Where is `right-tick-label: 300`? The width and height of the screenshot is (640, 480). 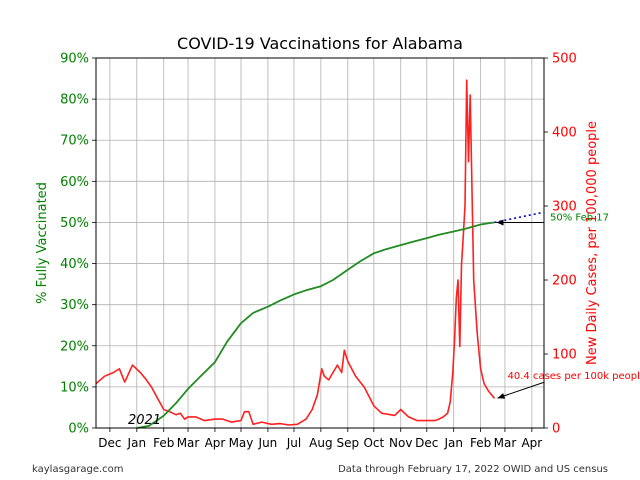 right-tick-label: 300 is located at coordinates (564, 207).